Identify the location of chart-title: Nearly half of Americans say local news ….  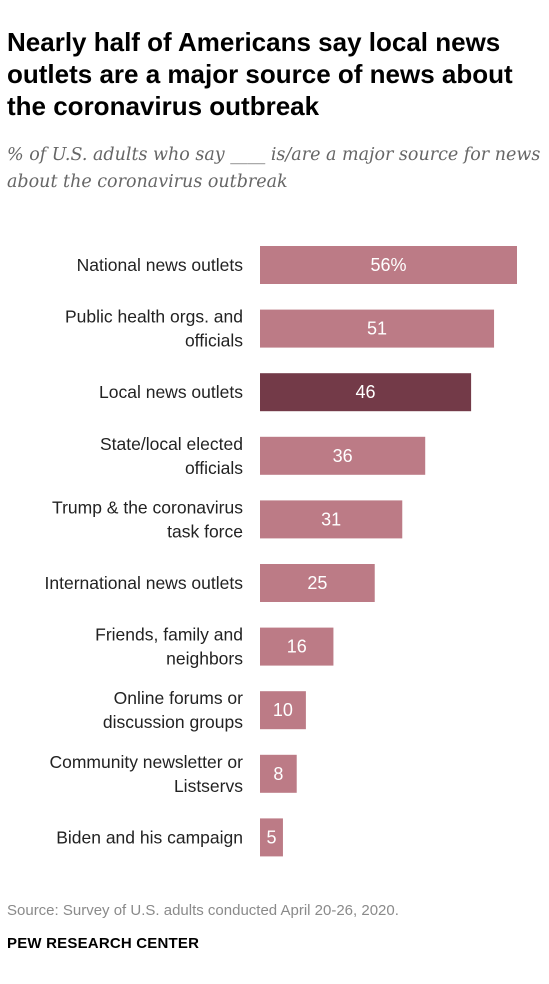
(260, 74).